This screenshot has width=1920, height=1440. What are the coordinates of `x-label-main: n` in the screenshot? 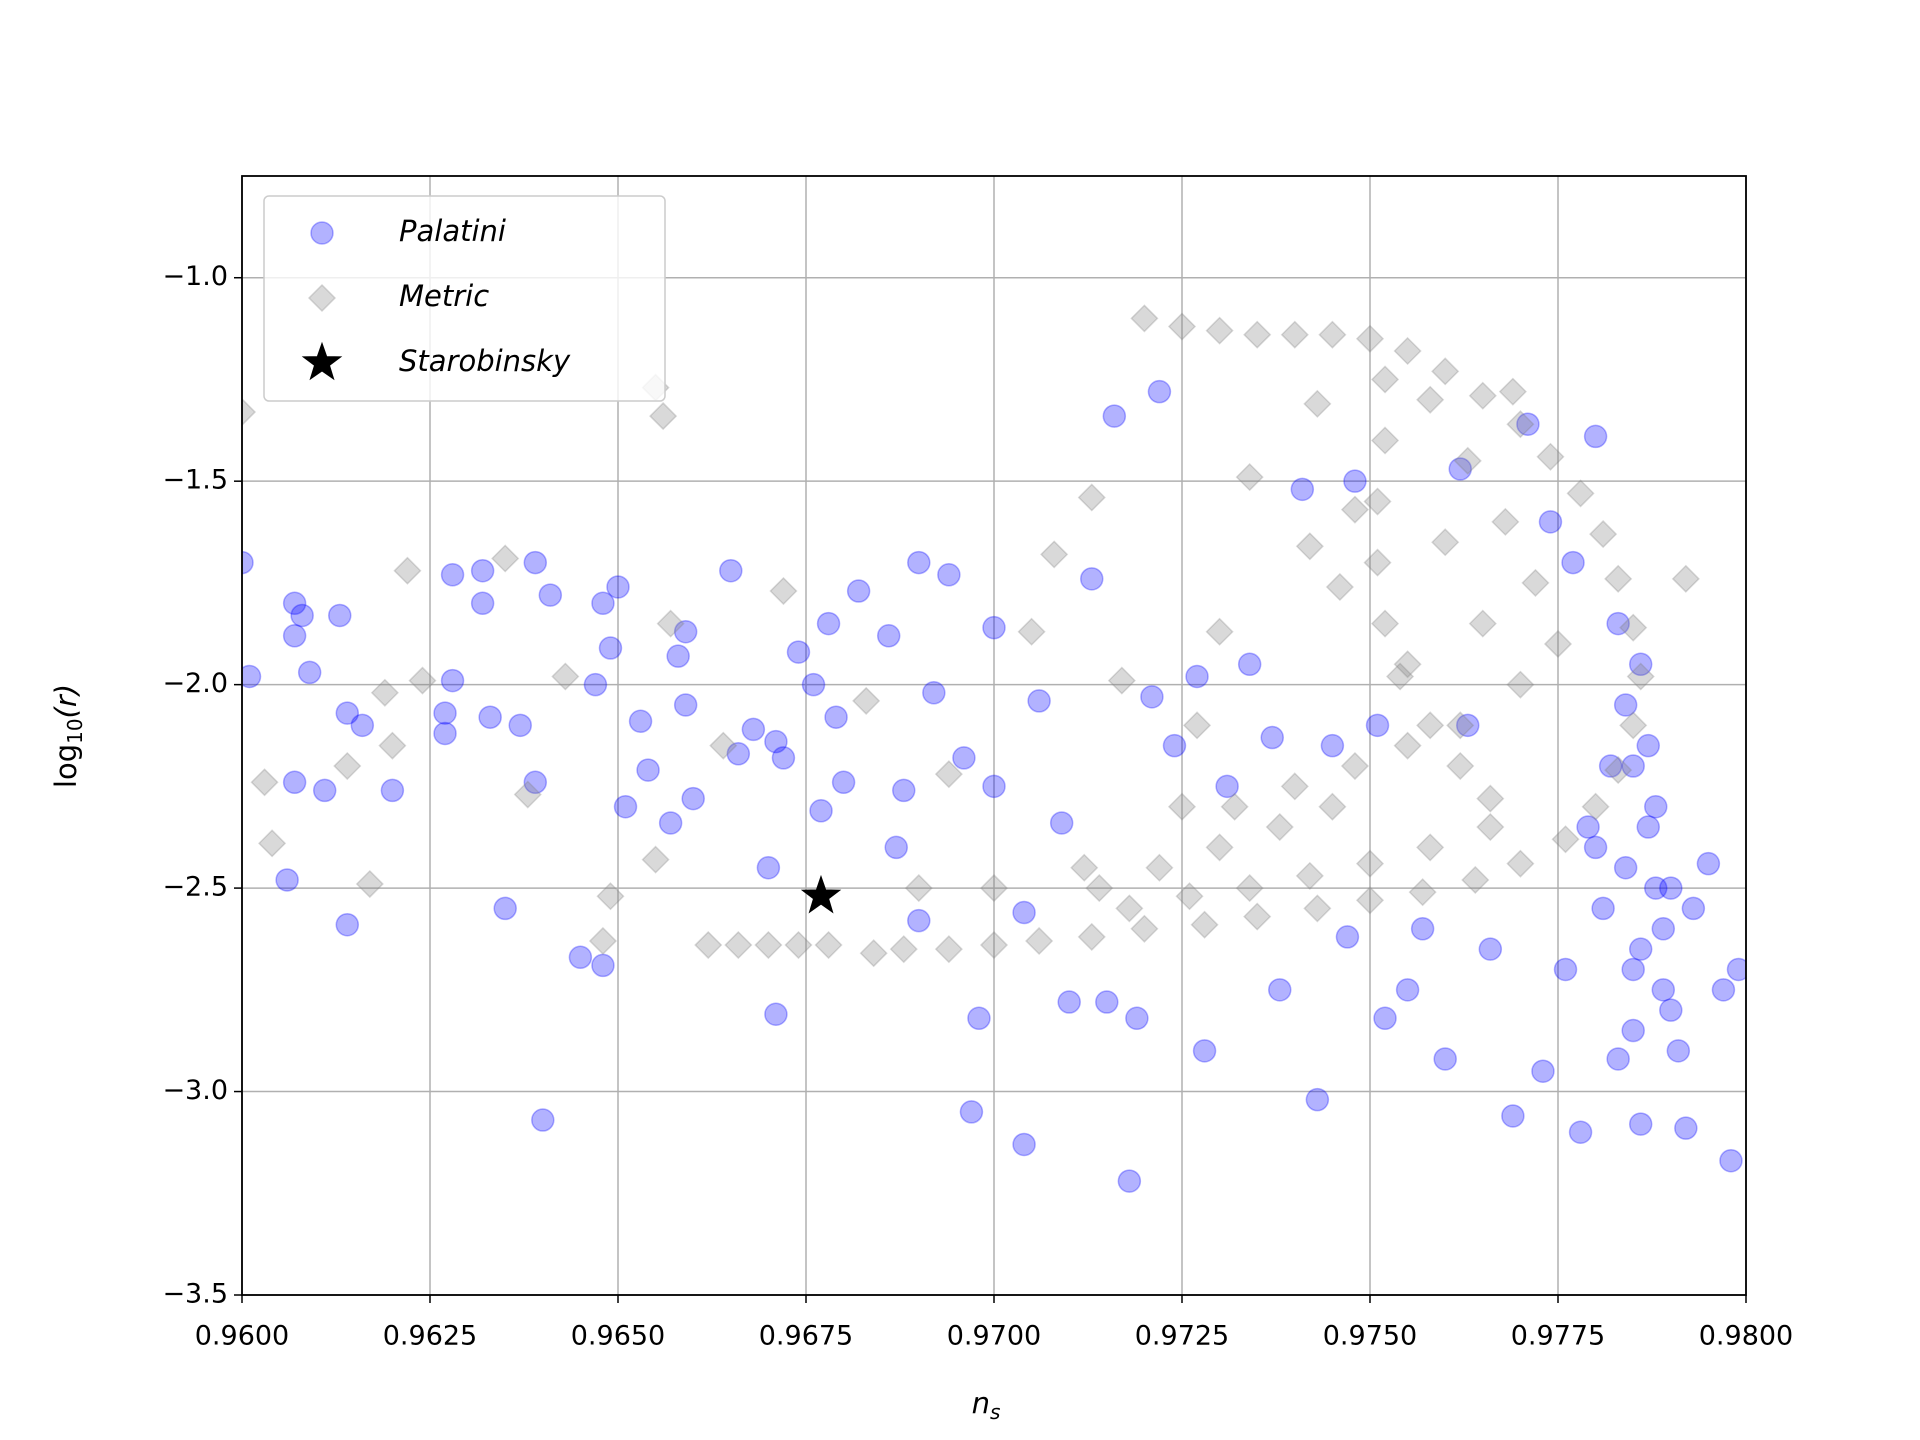 It's located at (981, 1403).